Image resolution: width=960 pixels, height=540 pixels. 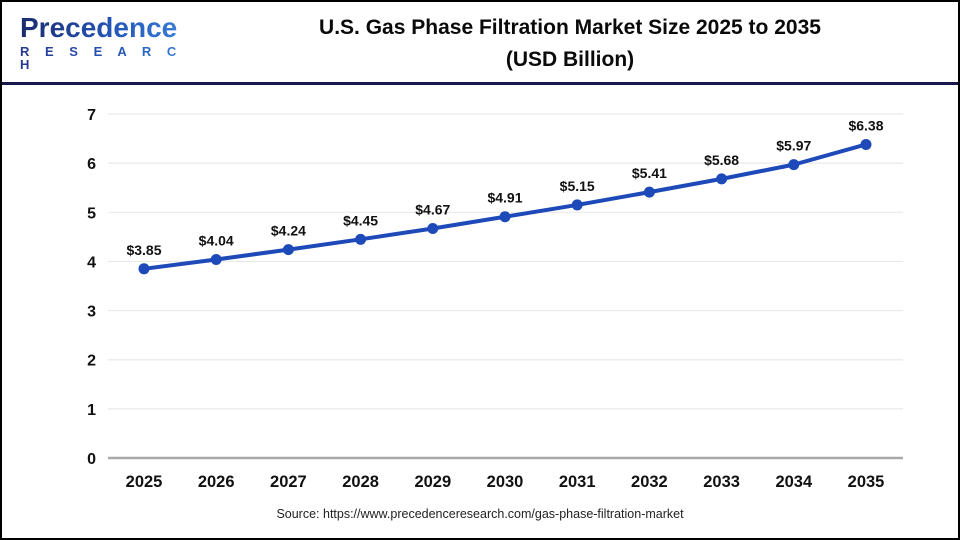 I want to click on chart-title-line2: (USD Billion), so click(x=570, y=59).